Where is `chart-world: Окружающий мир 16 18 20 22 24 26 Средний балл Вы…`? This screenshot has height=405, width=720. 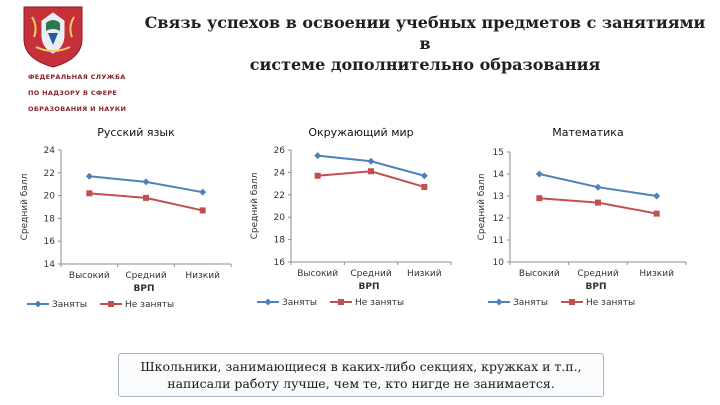
chart-world: Окружающий мир 16 18 20 22 24 26 Средний балл Вы… is located at coordinates (351, 217).